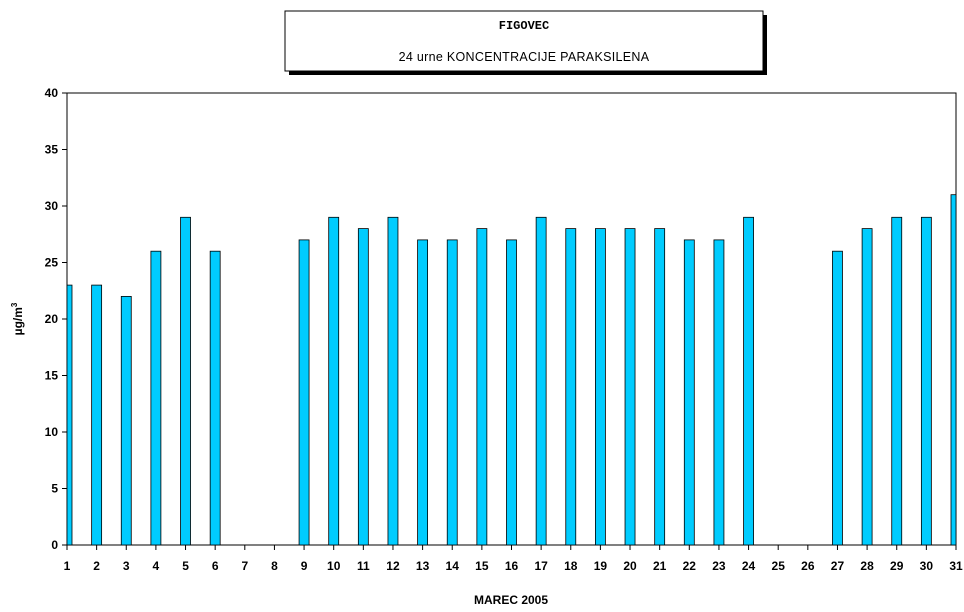 The image size is (964, 612). Describe the element at coordinates (52, 432) in the screenshot. I see `y-tick-label: 10` at that location.